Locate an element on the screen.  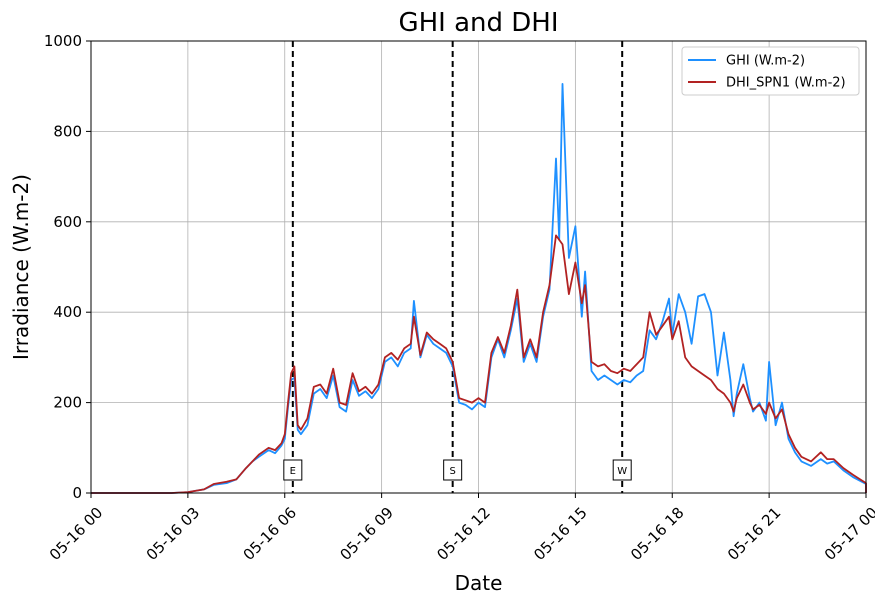
y-tick-label: 200 is located at coordinates (67, 403).